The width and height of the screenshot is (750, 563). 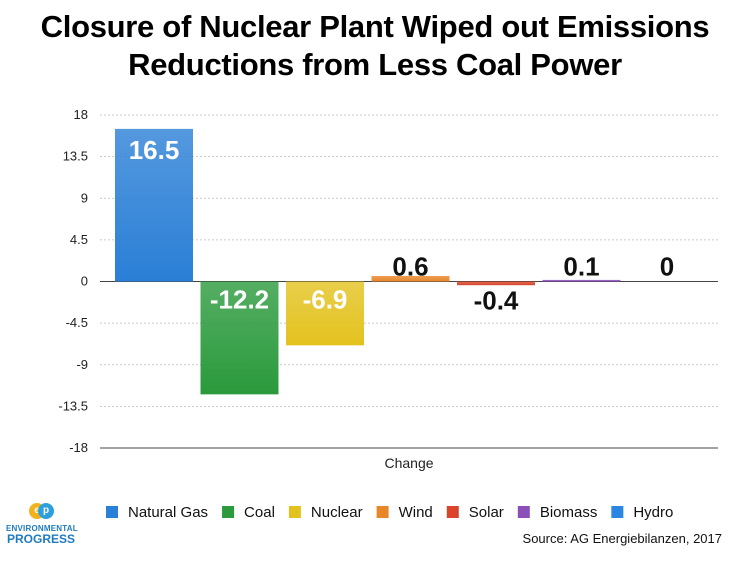 I want to click on bar-wind, so click(x=410, y=278).